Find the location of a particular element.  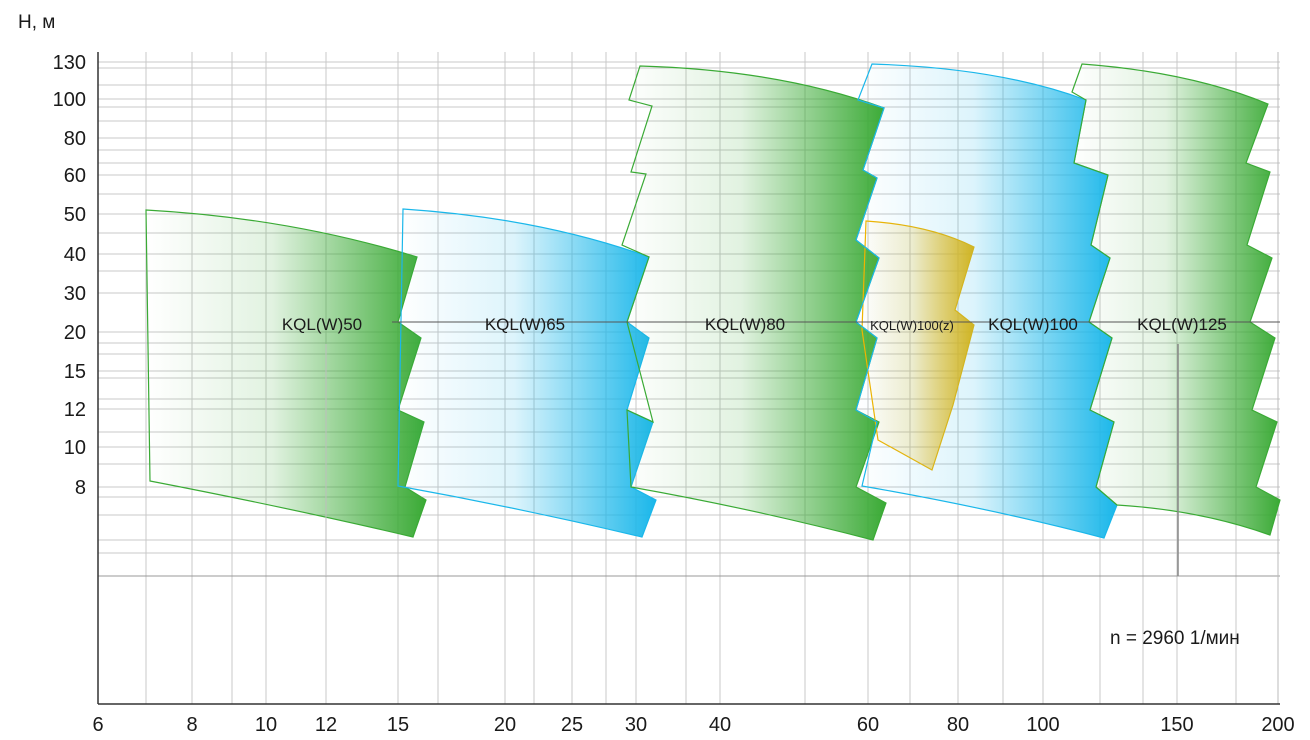

x-tick-label: 150 is located at coordinates (1176, 725).